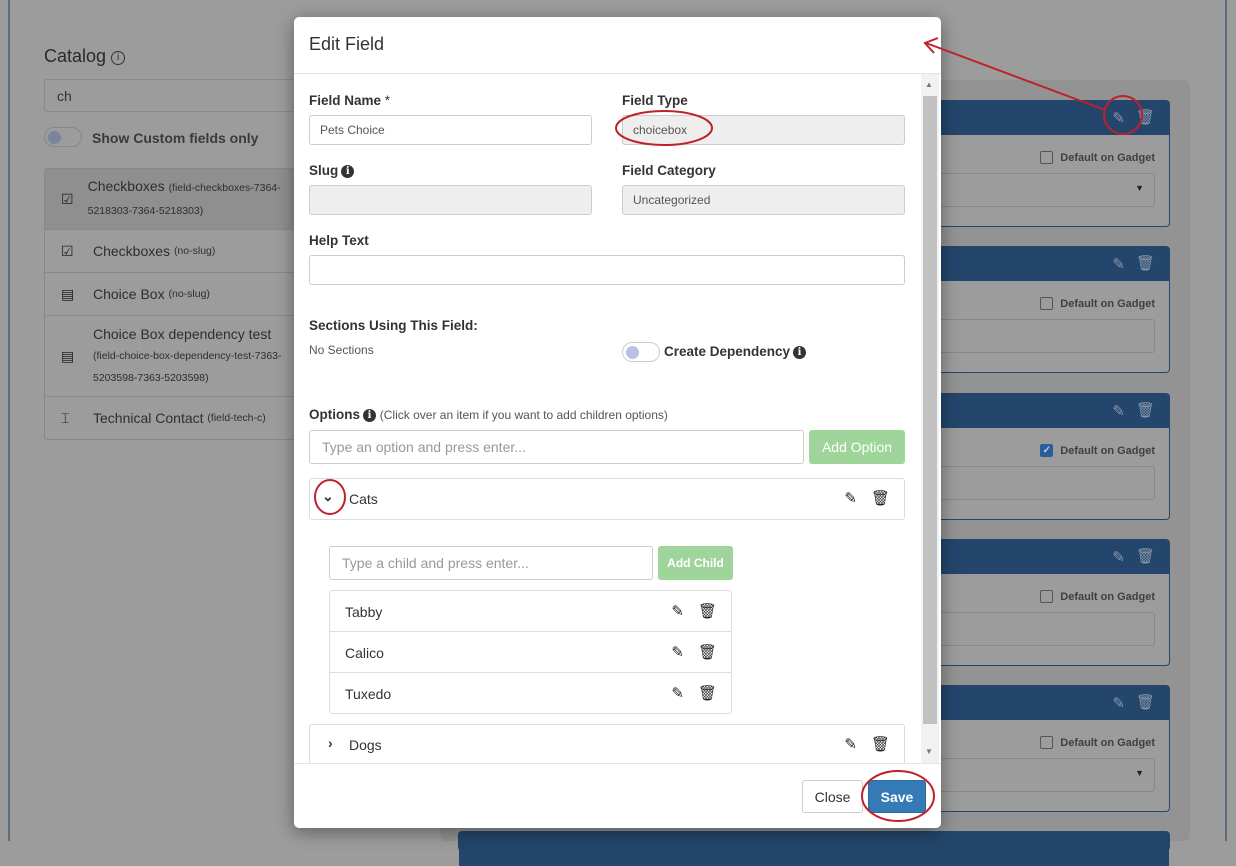 The height and width of the screenshot is (866, 1236). What do you see at coordinates (669, 170) in the screenshot?
I see `field-category-label: Field Category` at bounding box center [669, 170].